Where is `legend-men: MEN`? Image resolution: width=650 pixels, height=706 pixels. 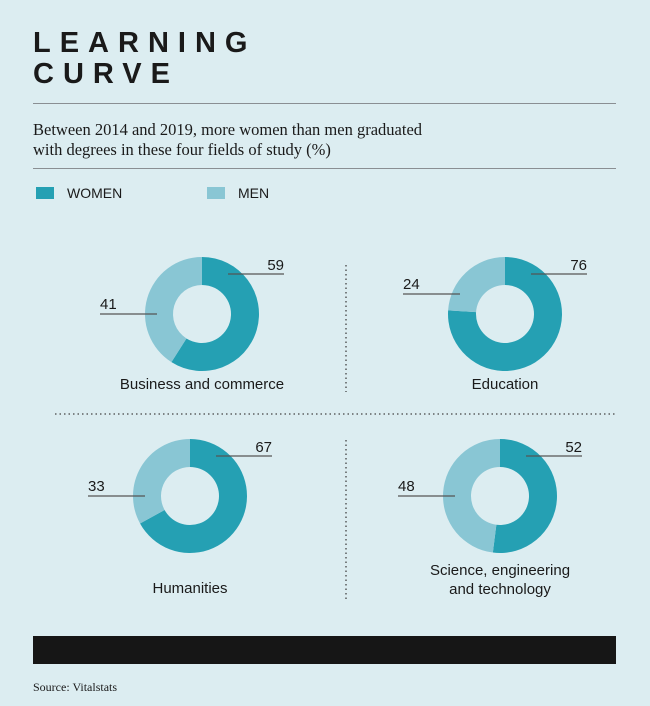
legend-men: MEN is located at coordinates (238, 193).